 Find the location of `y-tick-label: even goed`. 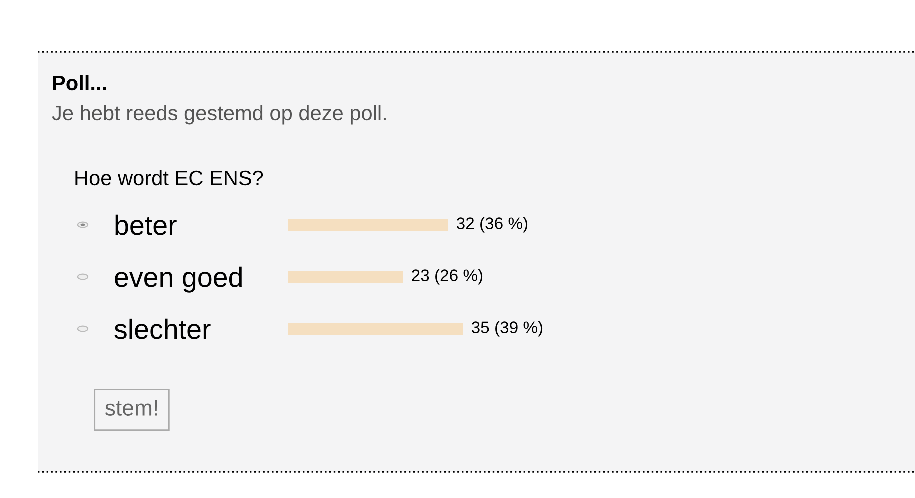

y-tick-label: even goed is located at coordinates (178, 279).